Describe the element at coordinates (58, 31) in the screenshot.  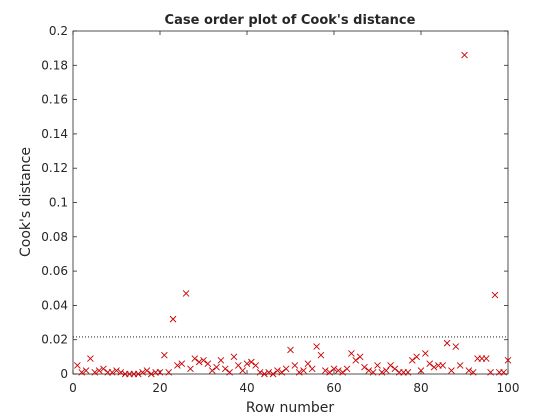
I see `y-tick-label: 0.2` at that location.